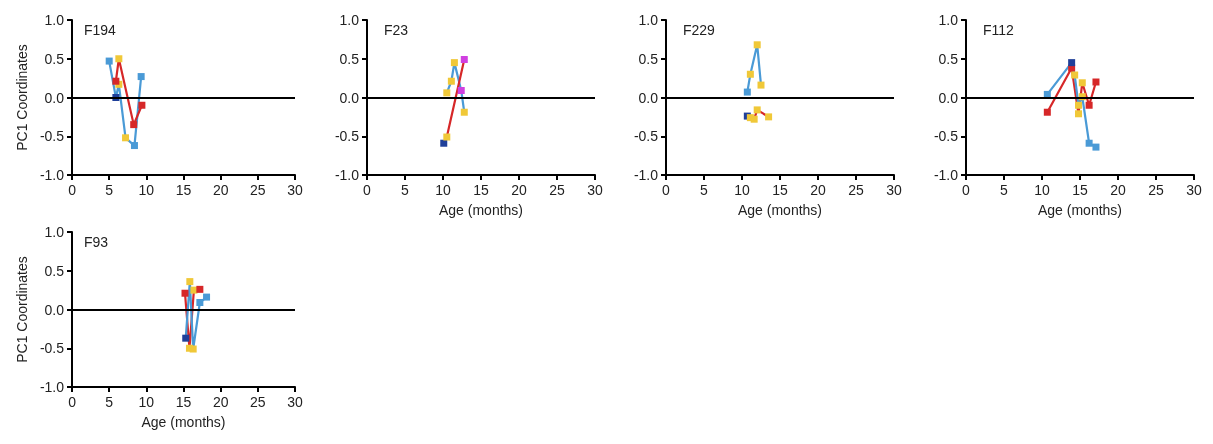  Describe the element at coordinates (999, 30) in the screenshot. I see `chart-title: F112` at that location.